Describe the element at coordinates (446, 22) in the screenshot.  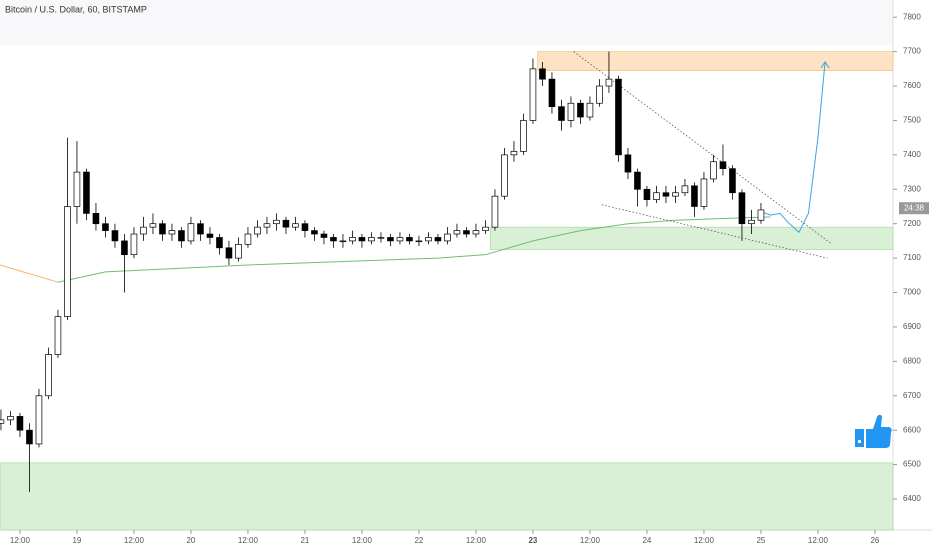
I see `header-band` at that location.